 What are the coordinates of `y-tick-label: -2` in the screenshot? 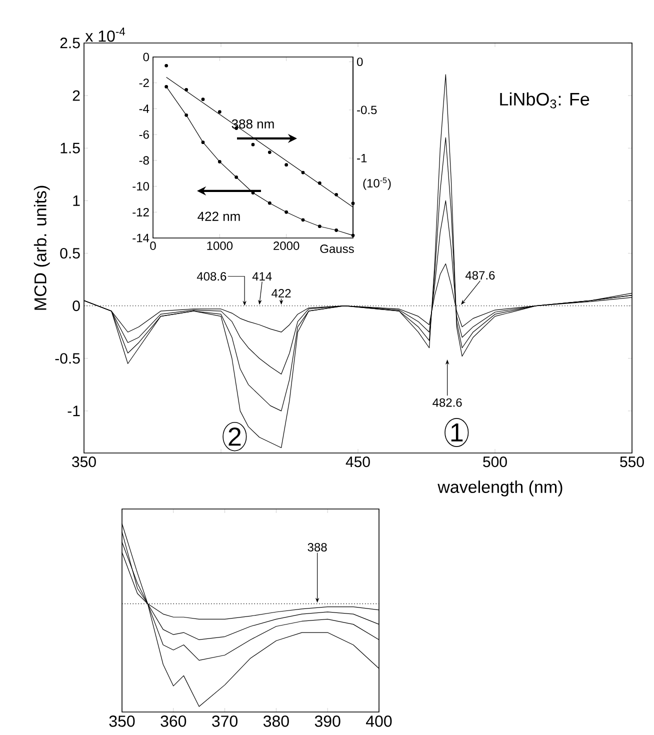 It's located at (144, 83).